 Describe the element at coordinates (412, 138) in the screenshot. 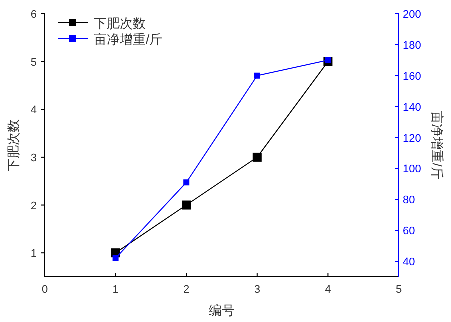

I see `y2-tick-label: 120` at that location.